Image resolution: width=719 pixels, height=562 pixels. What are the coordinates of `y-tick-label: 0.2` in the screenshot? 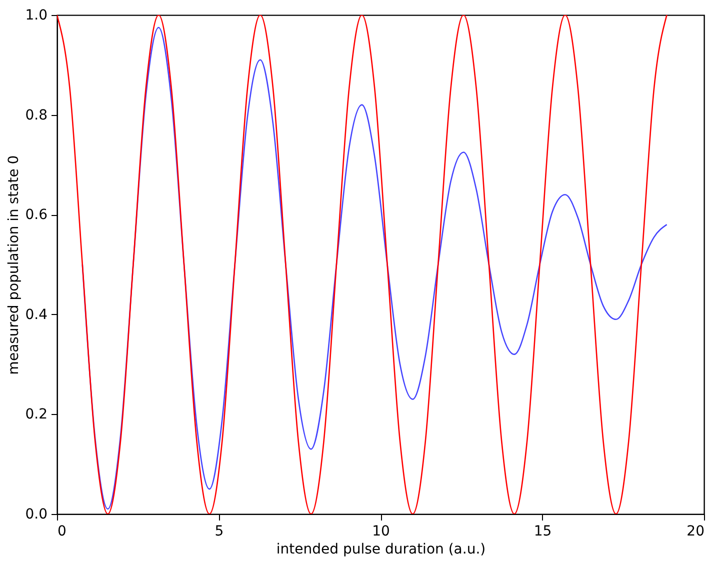 It's located at (36, 414).